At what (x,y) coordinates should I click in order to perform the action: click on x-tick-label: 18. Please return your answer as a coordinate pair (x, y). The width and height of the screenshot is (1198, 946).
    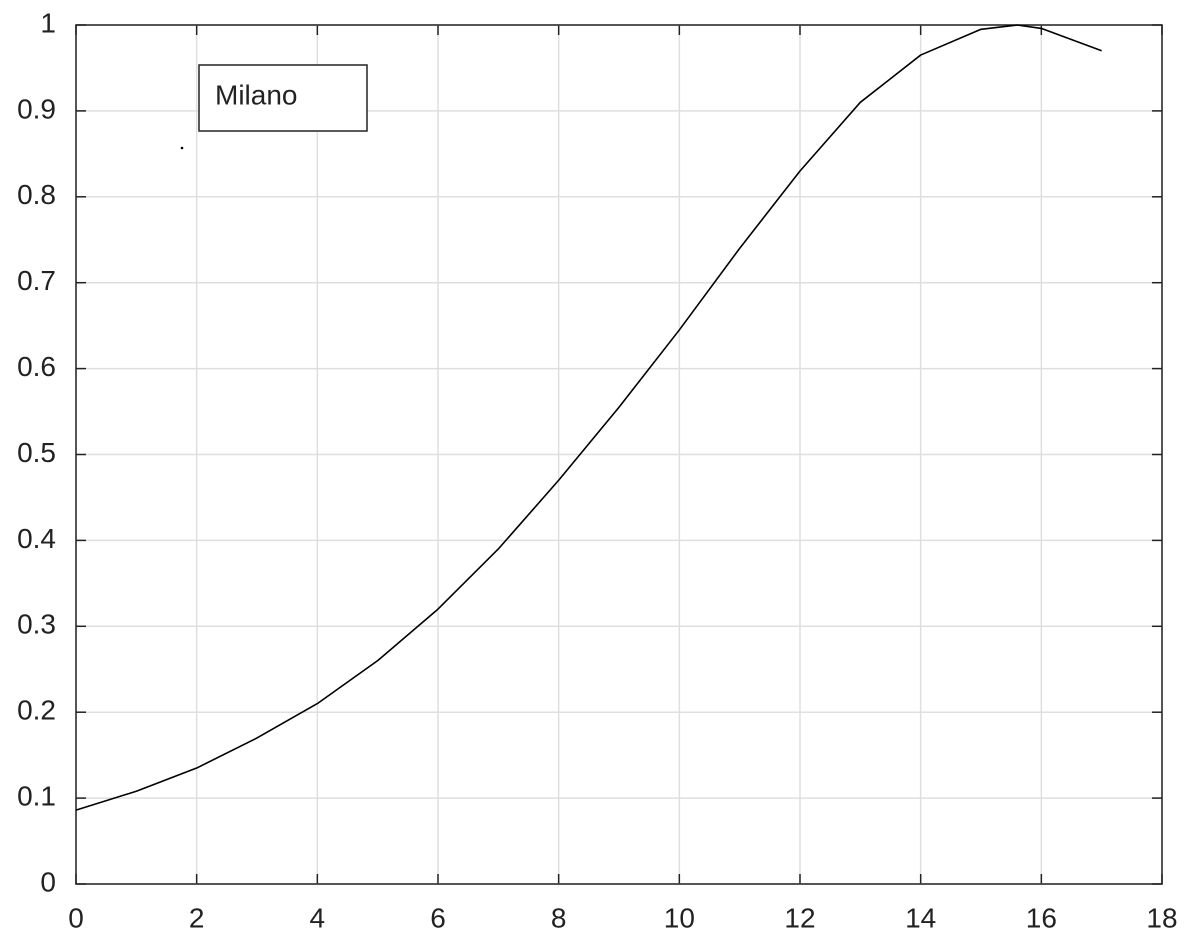
    Looking at the image, I should click on (1161, 917).